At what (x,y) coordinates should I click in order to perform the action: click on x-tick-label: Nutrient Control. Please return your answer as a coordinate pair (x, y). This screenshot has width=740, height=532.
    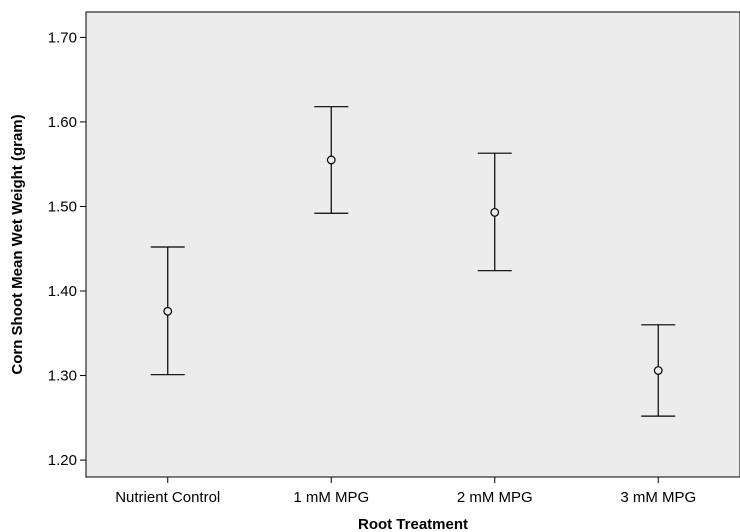
    Looking at the image, I should click on (167, 497).